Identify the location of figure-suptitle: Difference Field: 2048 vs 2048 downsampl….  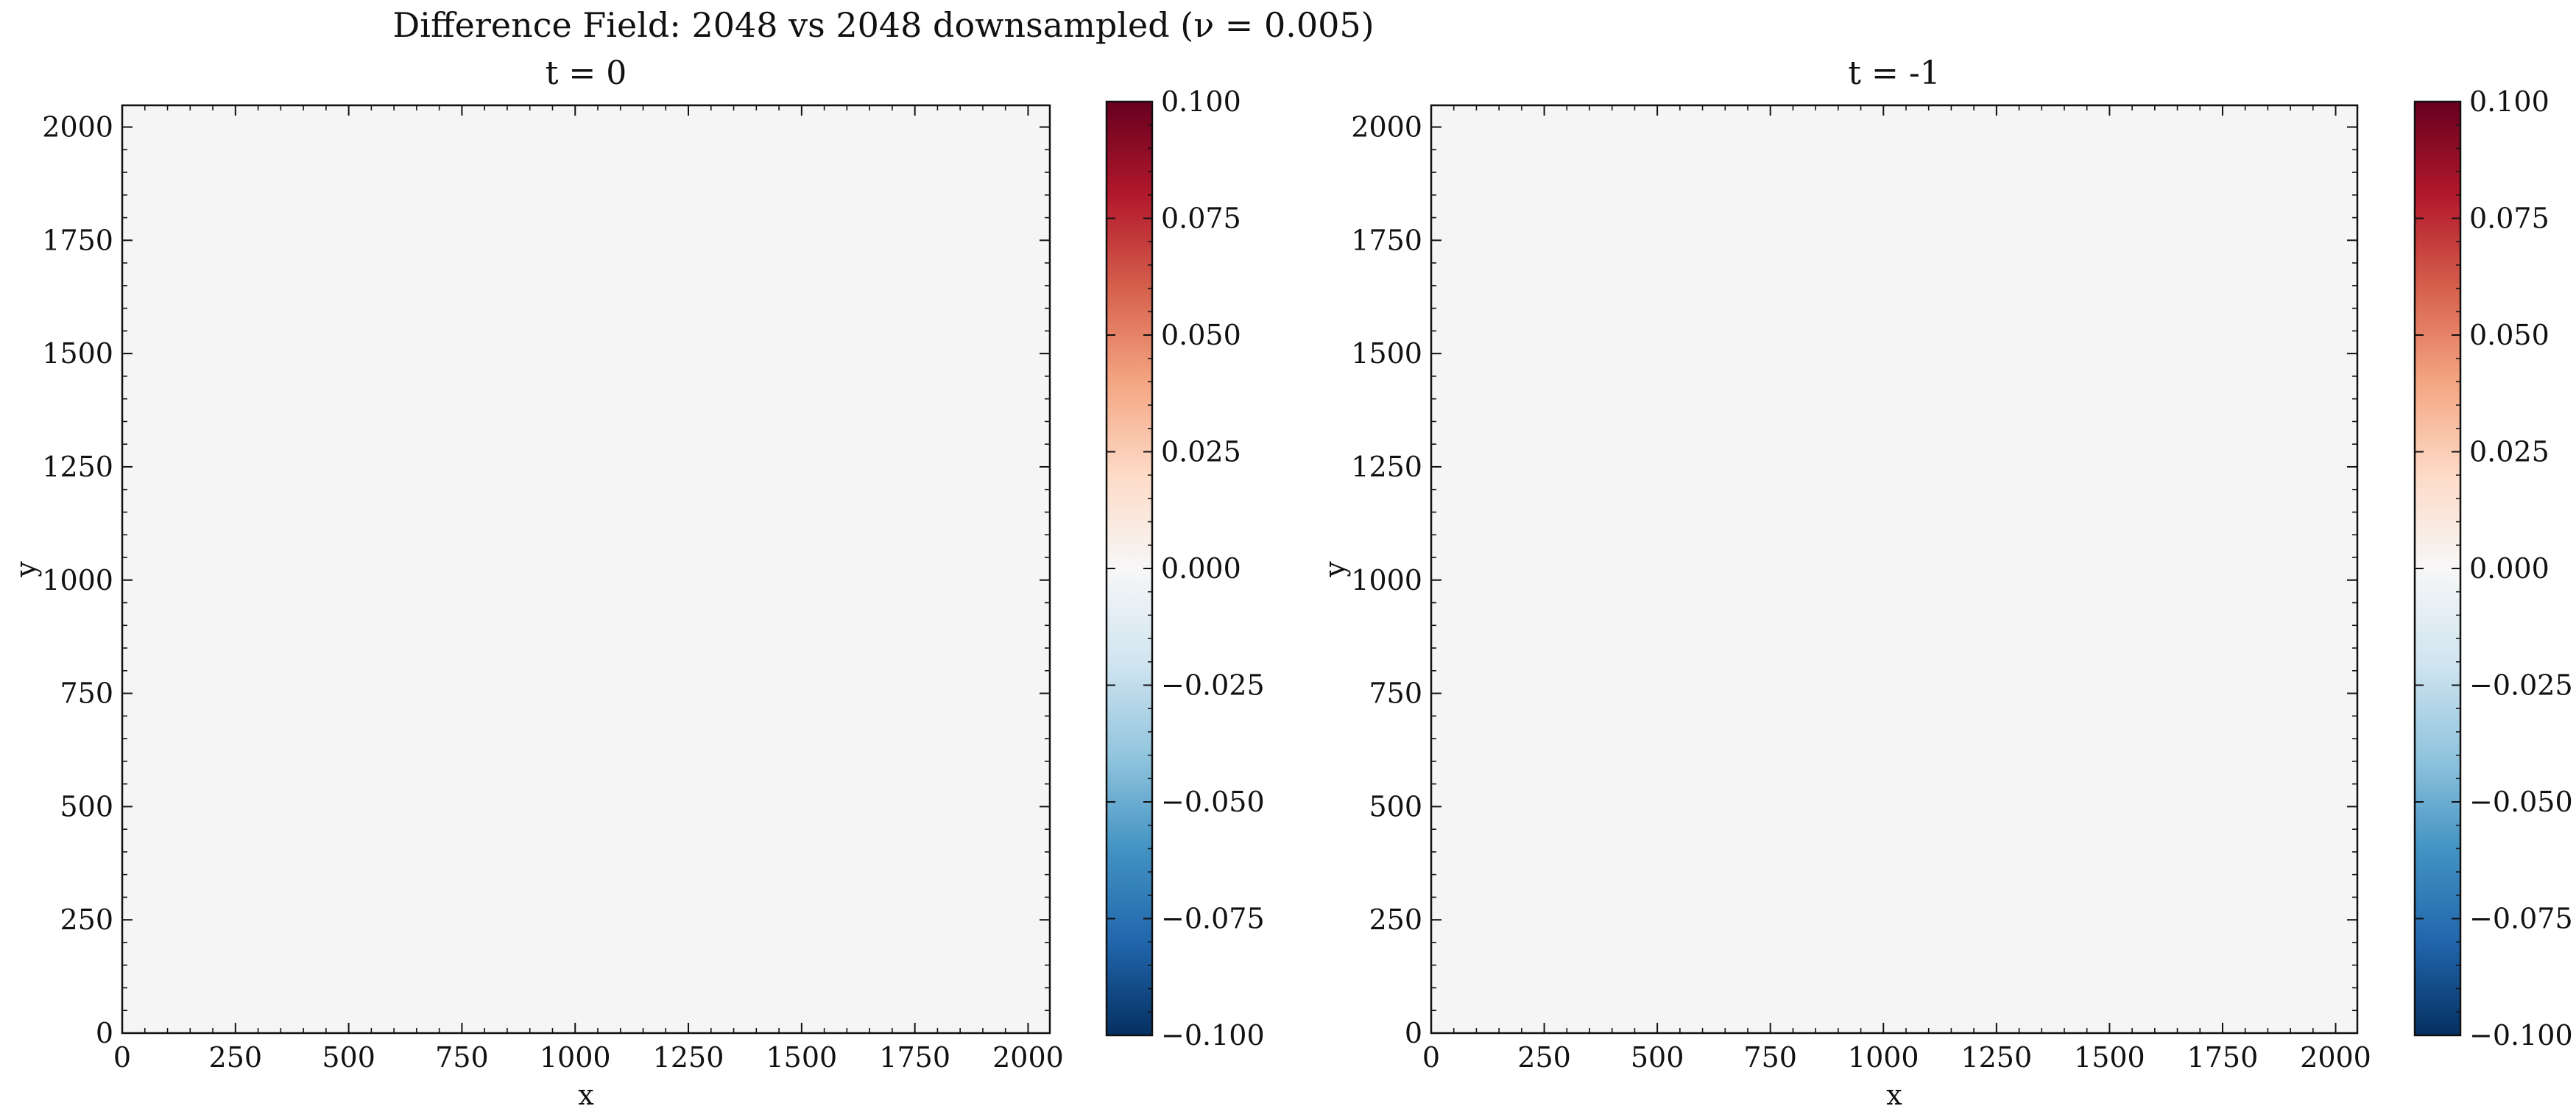
(883, 25).